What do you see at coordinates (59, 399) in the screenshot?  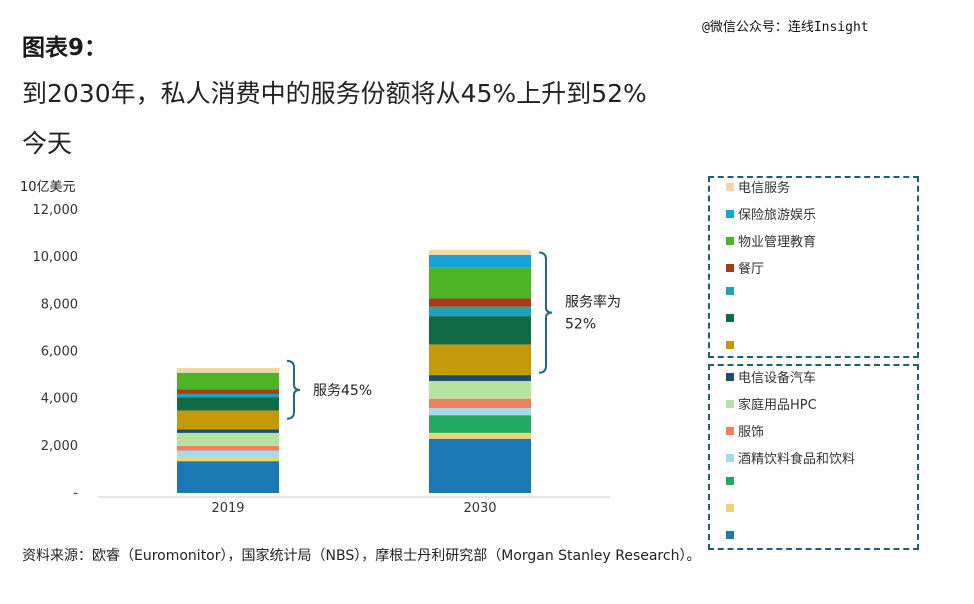 I see `y-tick-label: 4,000` at bounding box center [59, 399].